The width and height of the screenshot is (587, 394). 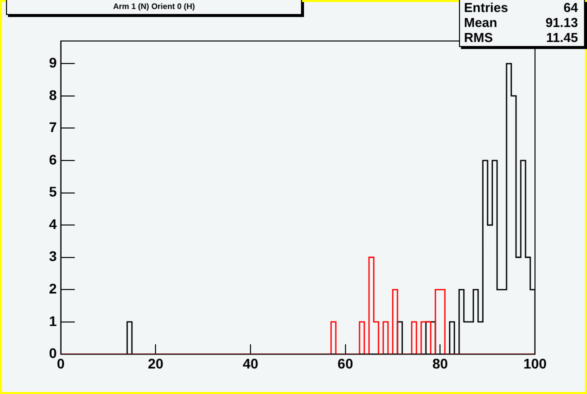 I want to click on y-tick-label: 5, so click(x=52, y=192).